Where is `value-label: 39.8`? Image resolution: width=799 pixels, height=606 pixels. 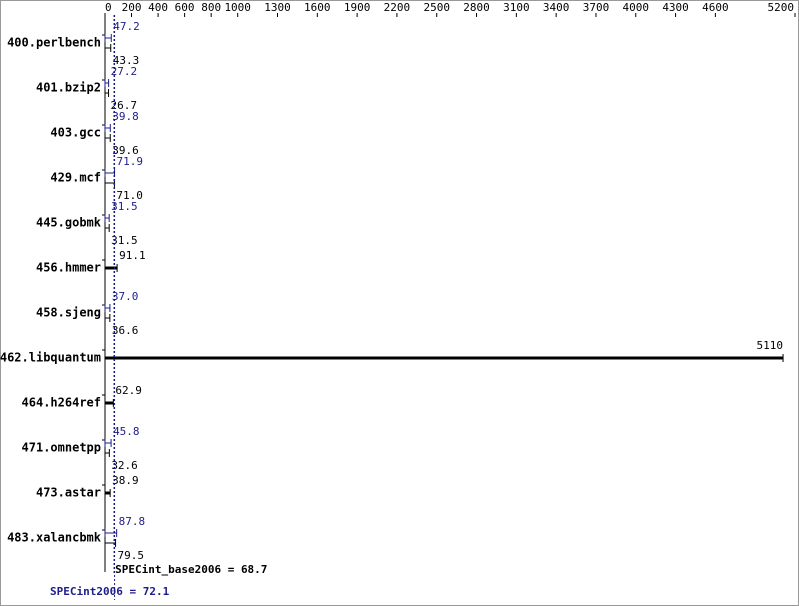
value-label: 39.8 is located at coordinates (125, 116).